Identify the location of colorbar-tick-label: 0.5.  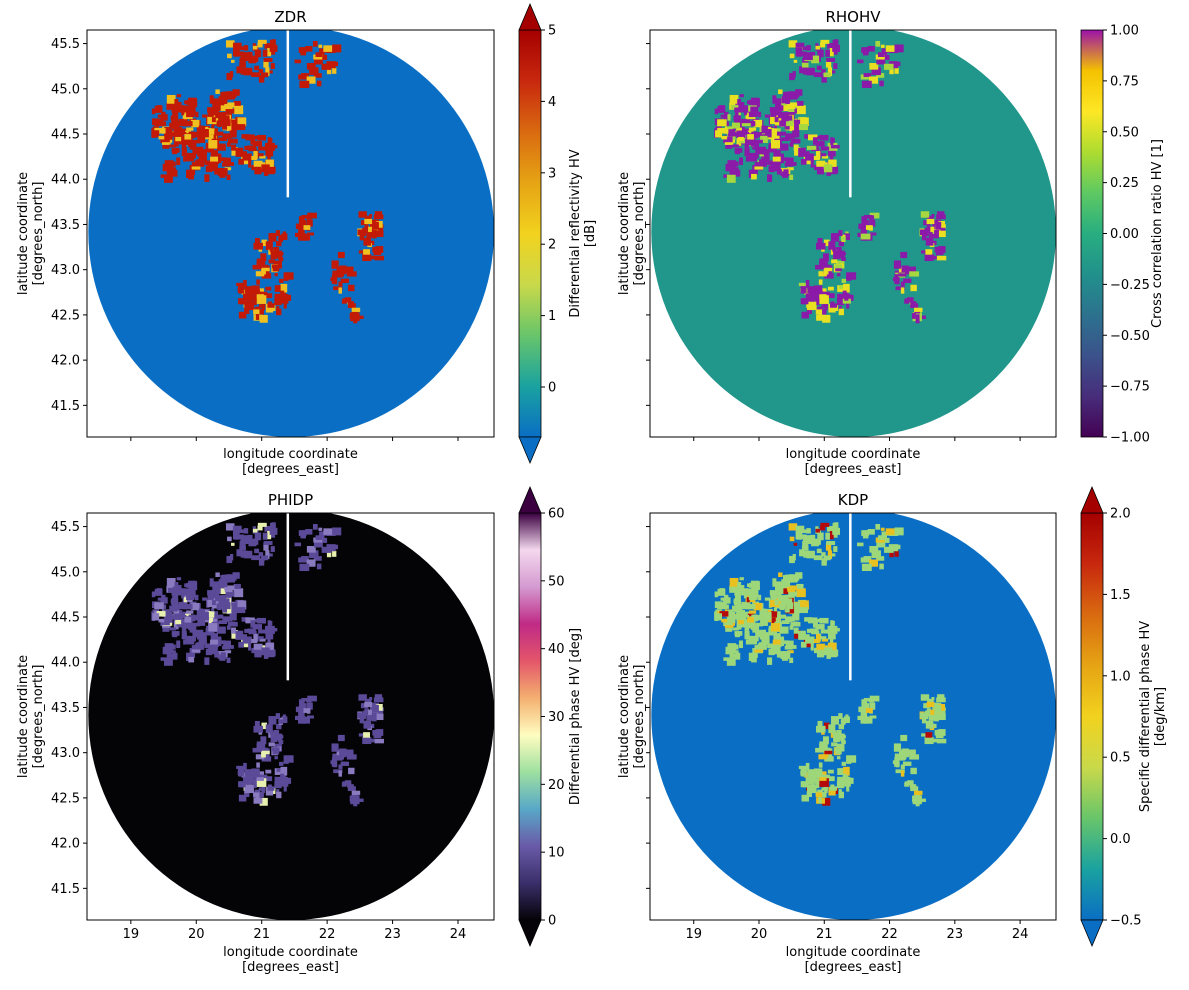
(1120, 758).